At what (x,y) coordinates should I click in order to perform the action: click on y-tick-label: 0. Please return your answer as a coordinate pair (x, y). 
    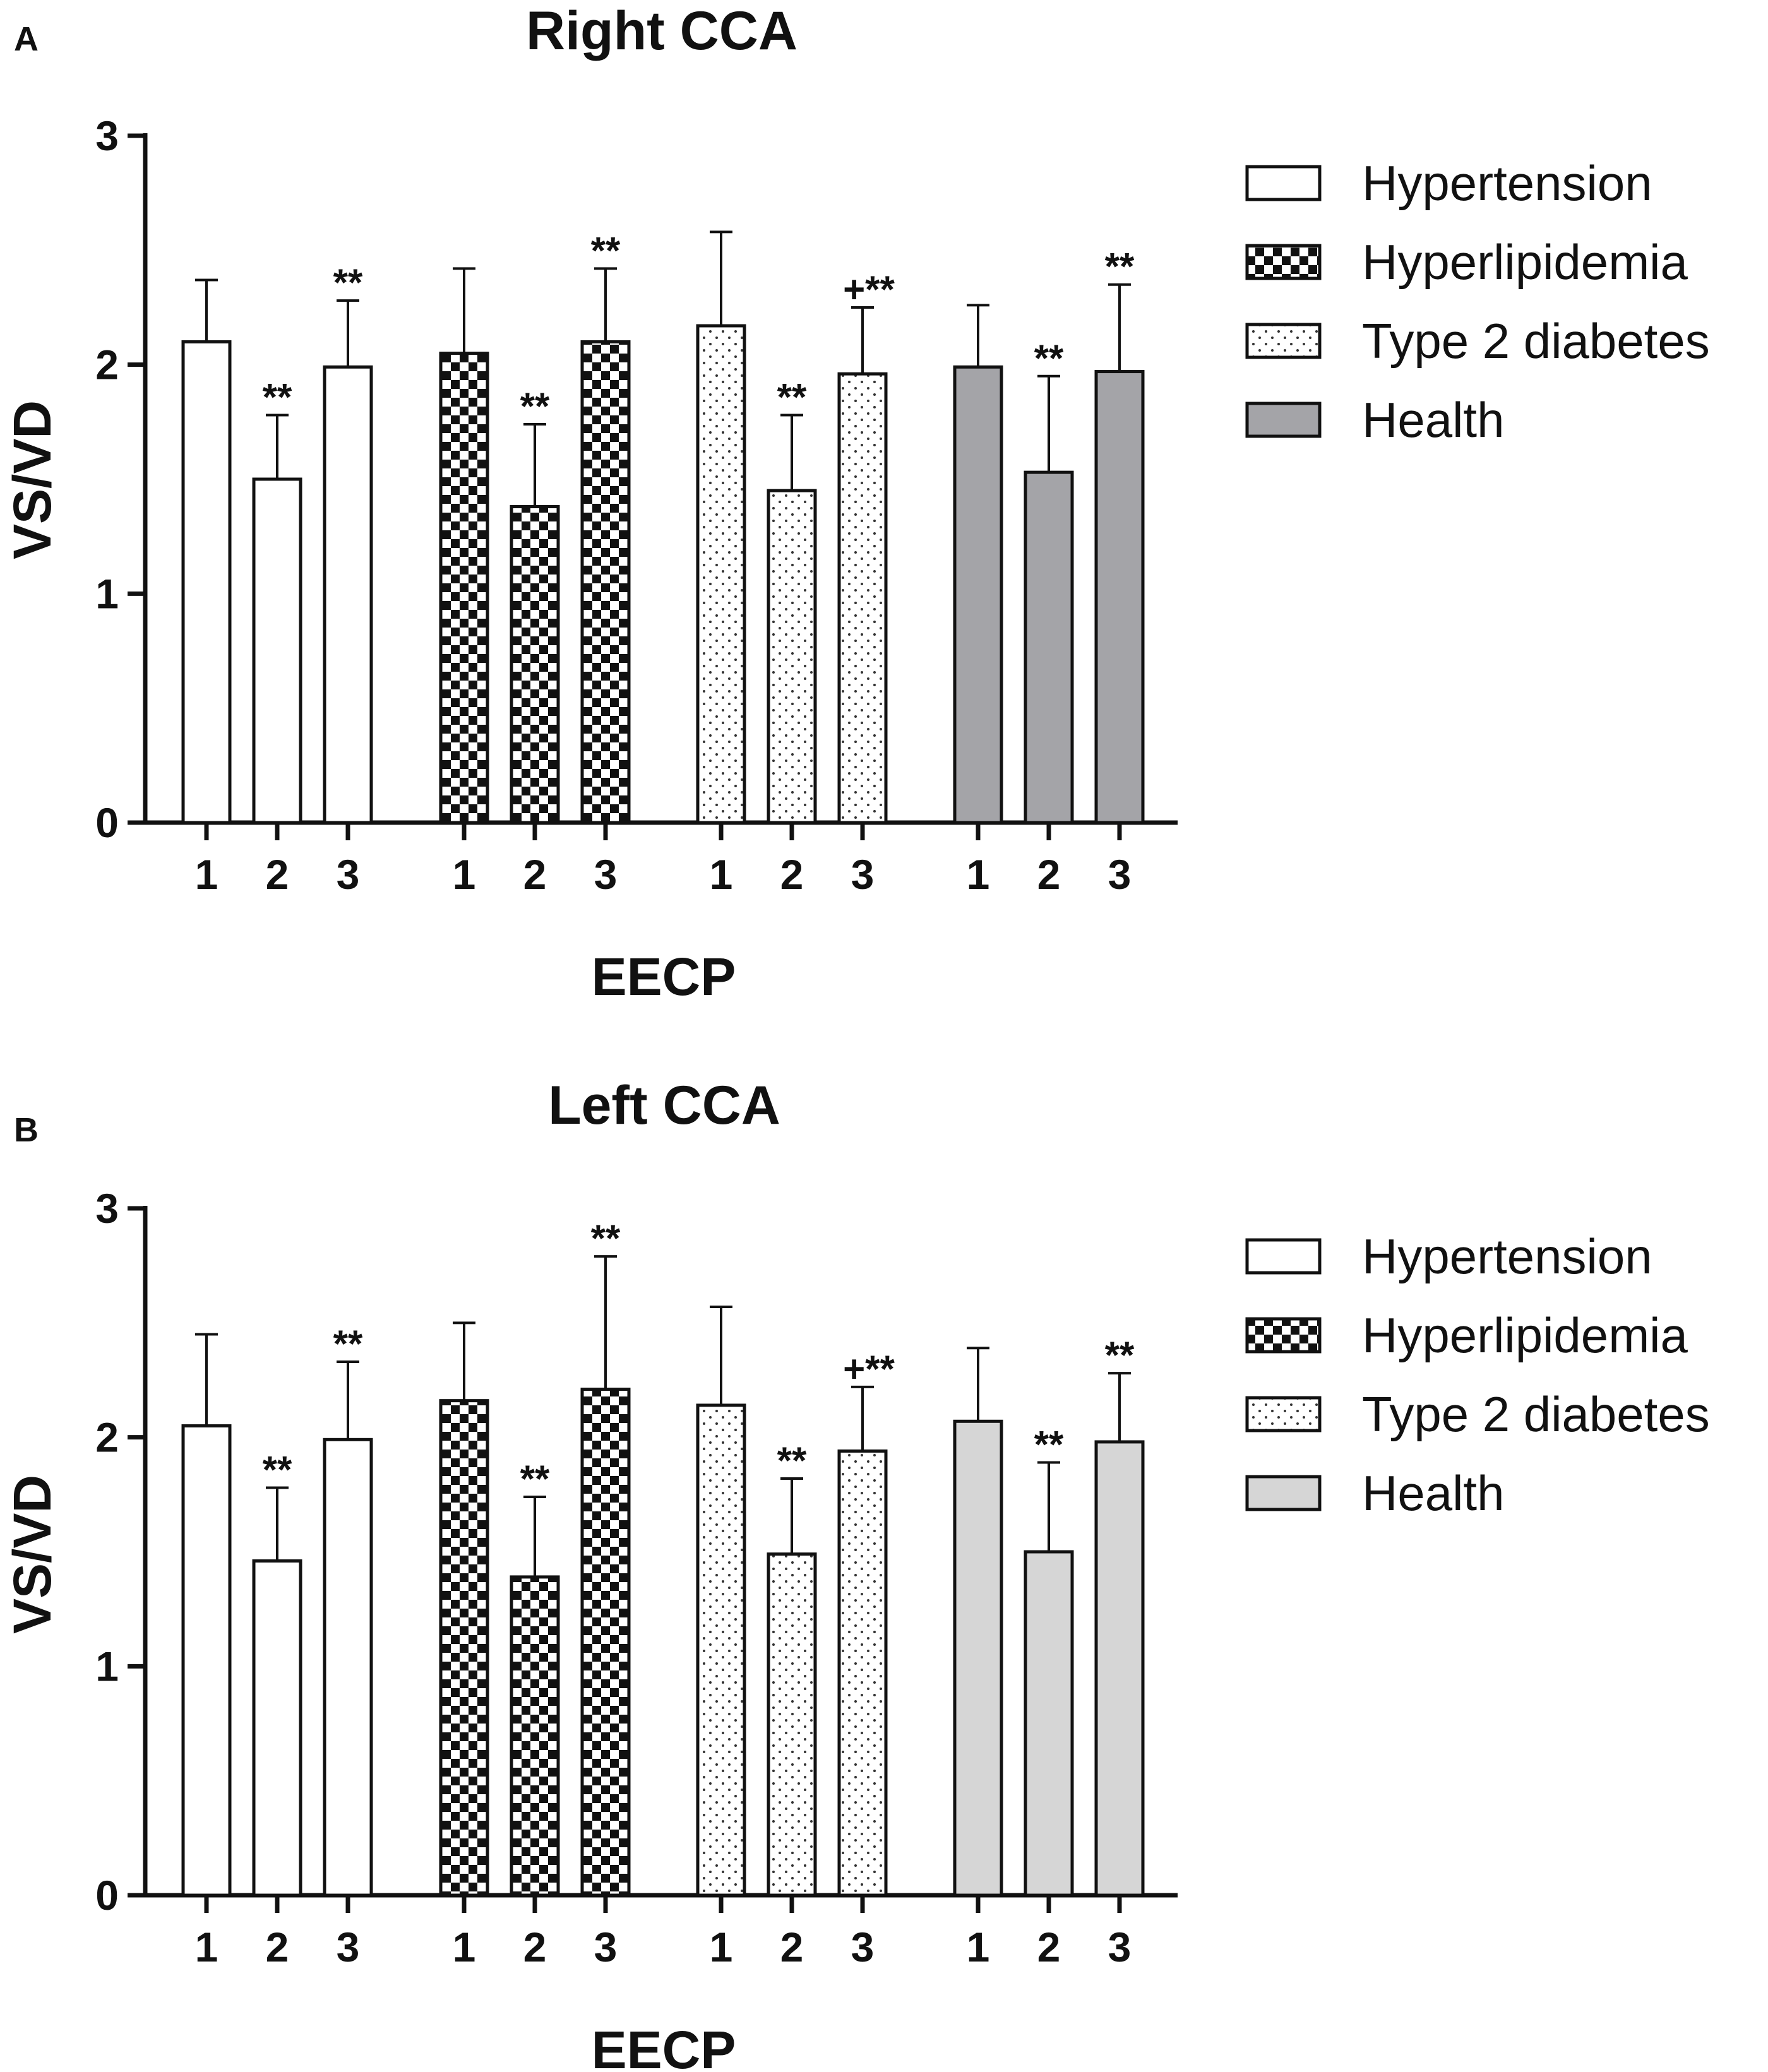
    Looking at the image, I should click on (107, 822).